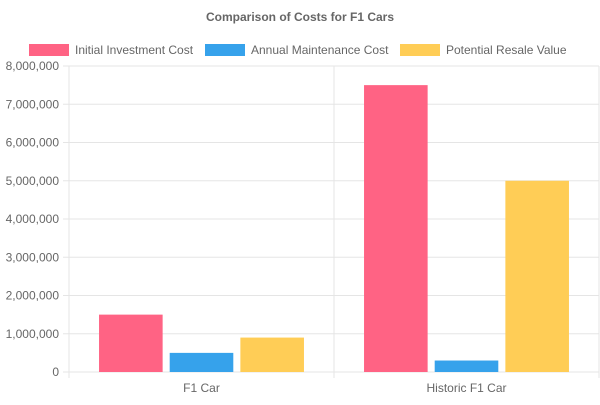  Describe the element at coordinates (320, 50) in the screenshot. I see `legend-label-2: Annual Maintenance Cost` at that location.